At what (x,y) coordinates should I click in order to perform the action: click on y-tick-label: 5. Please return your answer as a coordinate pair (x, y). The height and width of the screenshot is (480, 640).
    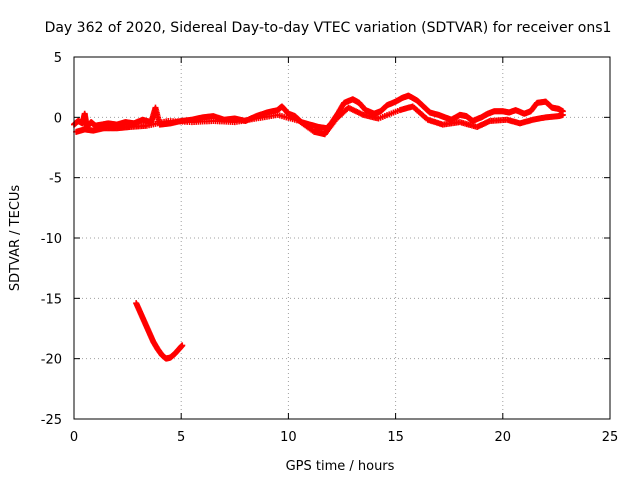
    Looking at the image, I should click on (58, 58).